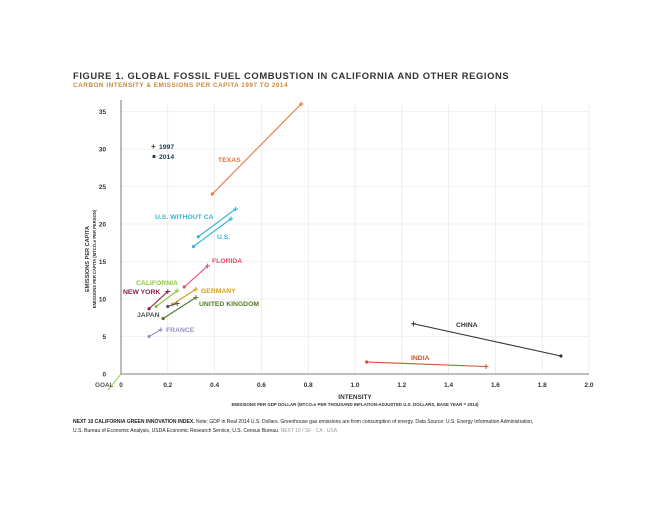 The width and height of the screenshot is (667, 505). Describe the element at coordinates (261, 385) in the screenshot. I see `x-tick-label: 0.6` at that location.